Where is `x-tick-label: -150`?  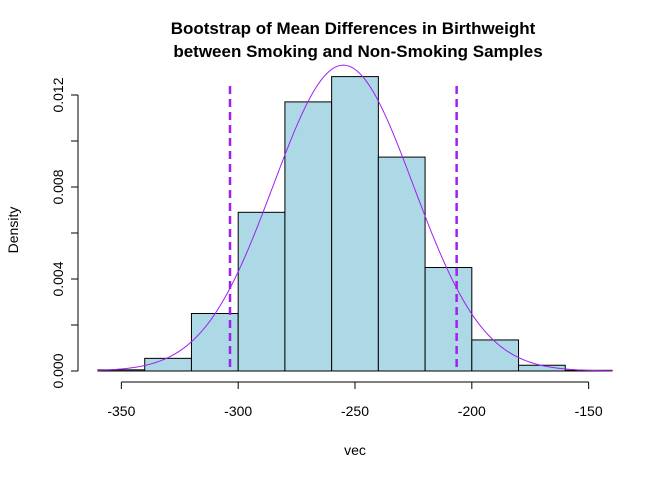 x-tick-label: -150 is located at coordinates (589, 411).